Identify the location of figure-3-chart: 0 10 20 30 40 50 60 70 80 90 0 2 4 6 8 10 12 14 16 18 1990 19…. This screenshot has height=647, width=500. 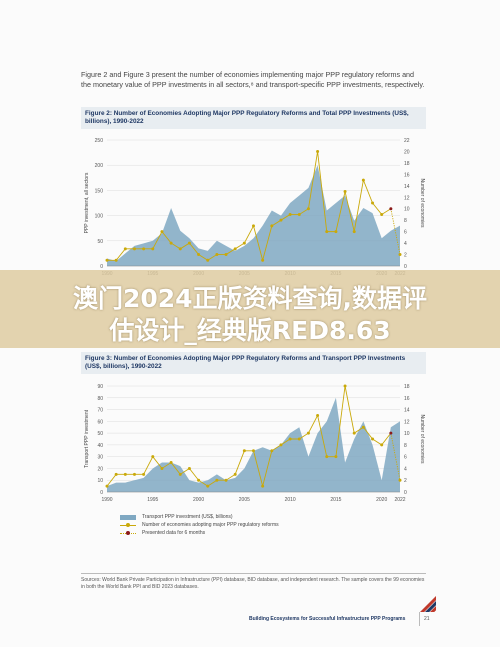
(253, 443).